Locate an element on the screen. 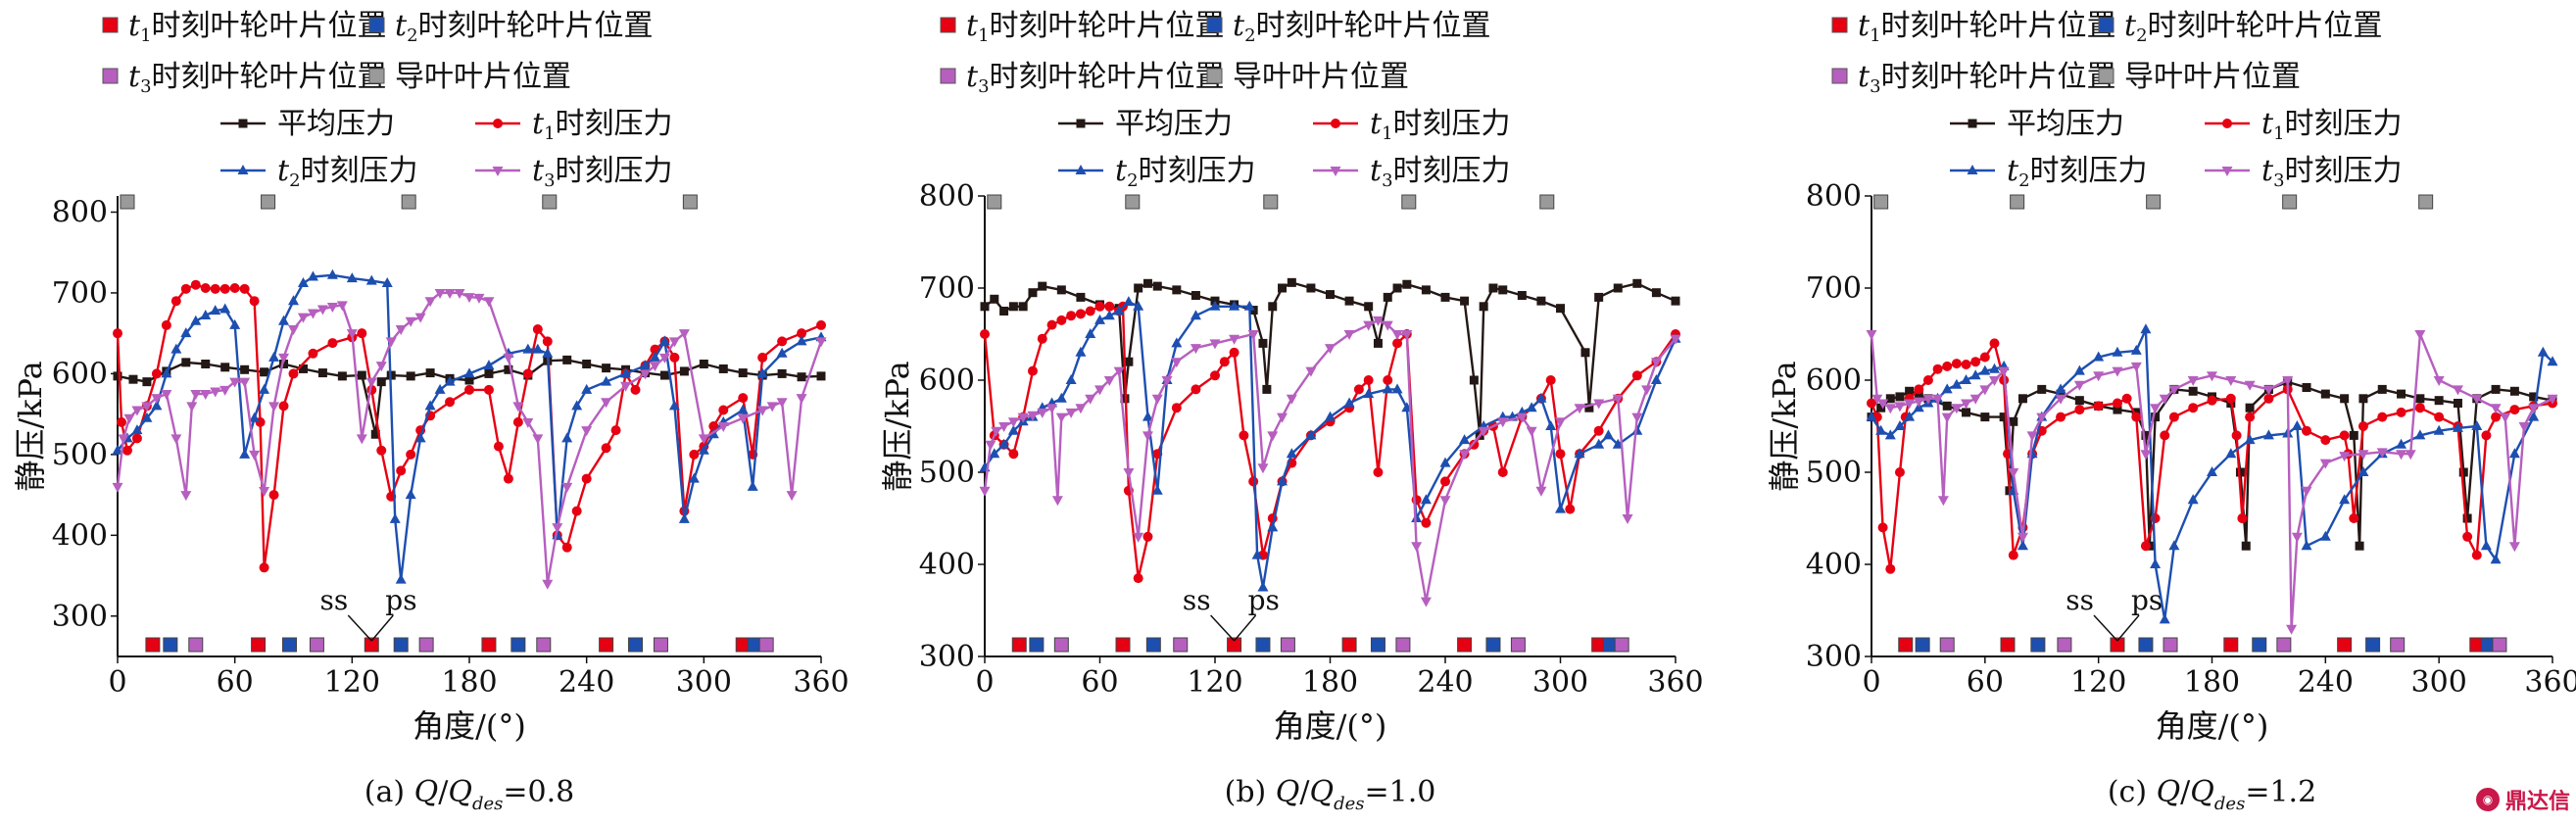 This screenshot has width=2576, height=825. panel-caption: (b) Q/Qdes=1.0 is located at coordinates (1330, 794).